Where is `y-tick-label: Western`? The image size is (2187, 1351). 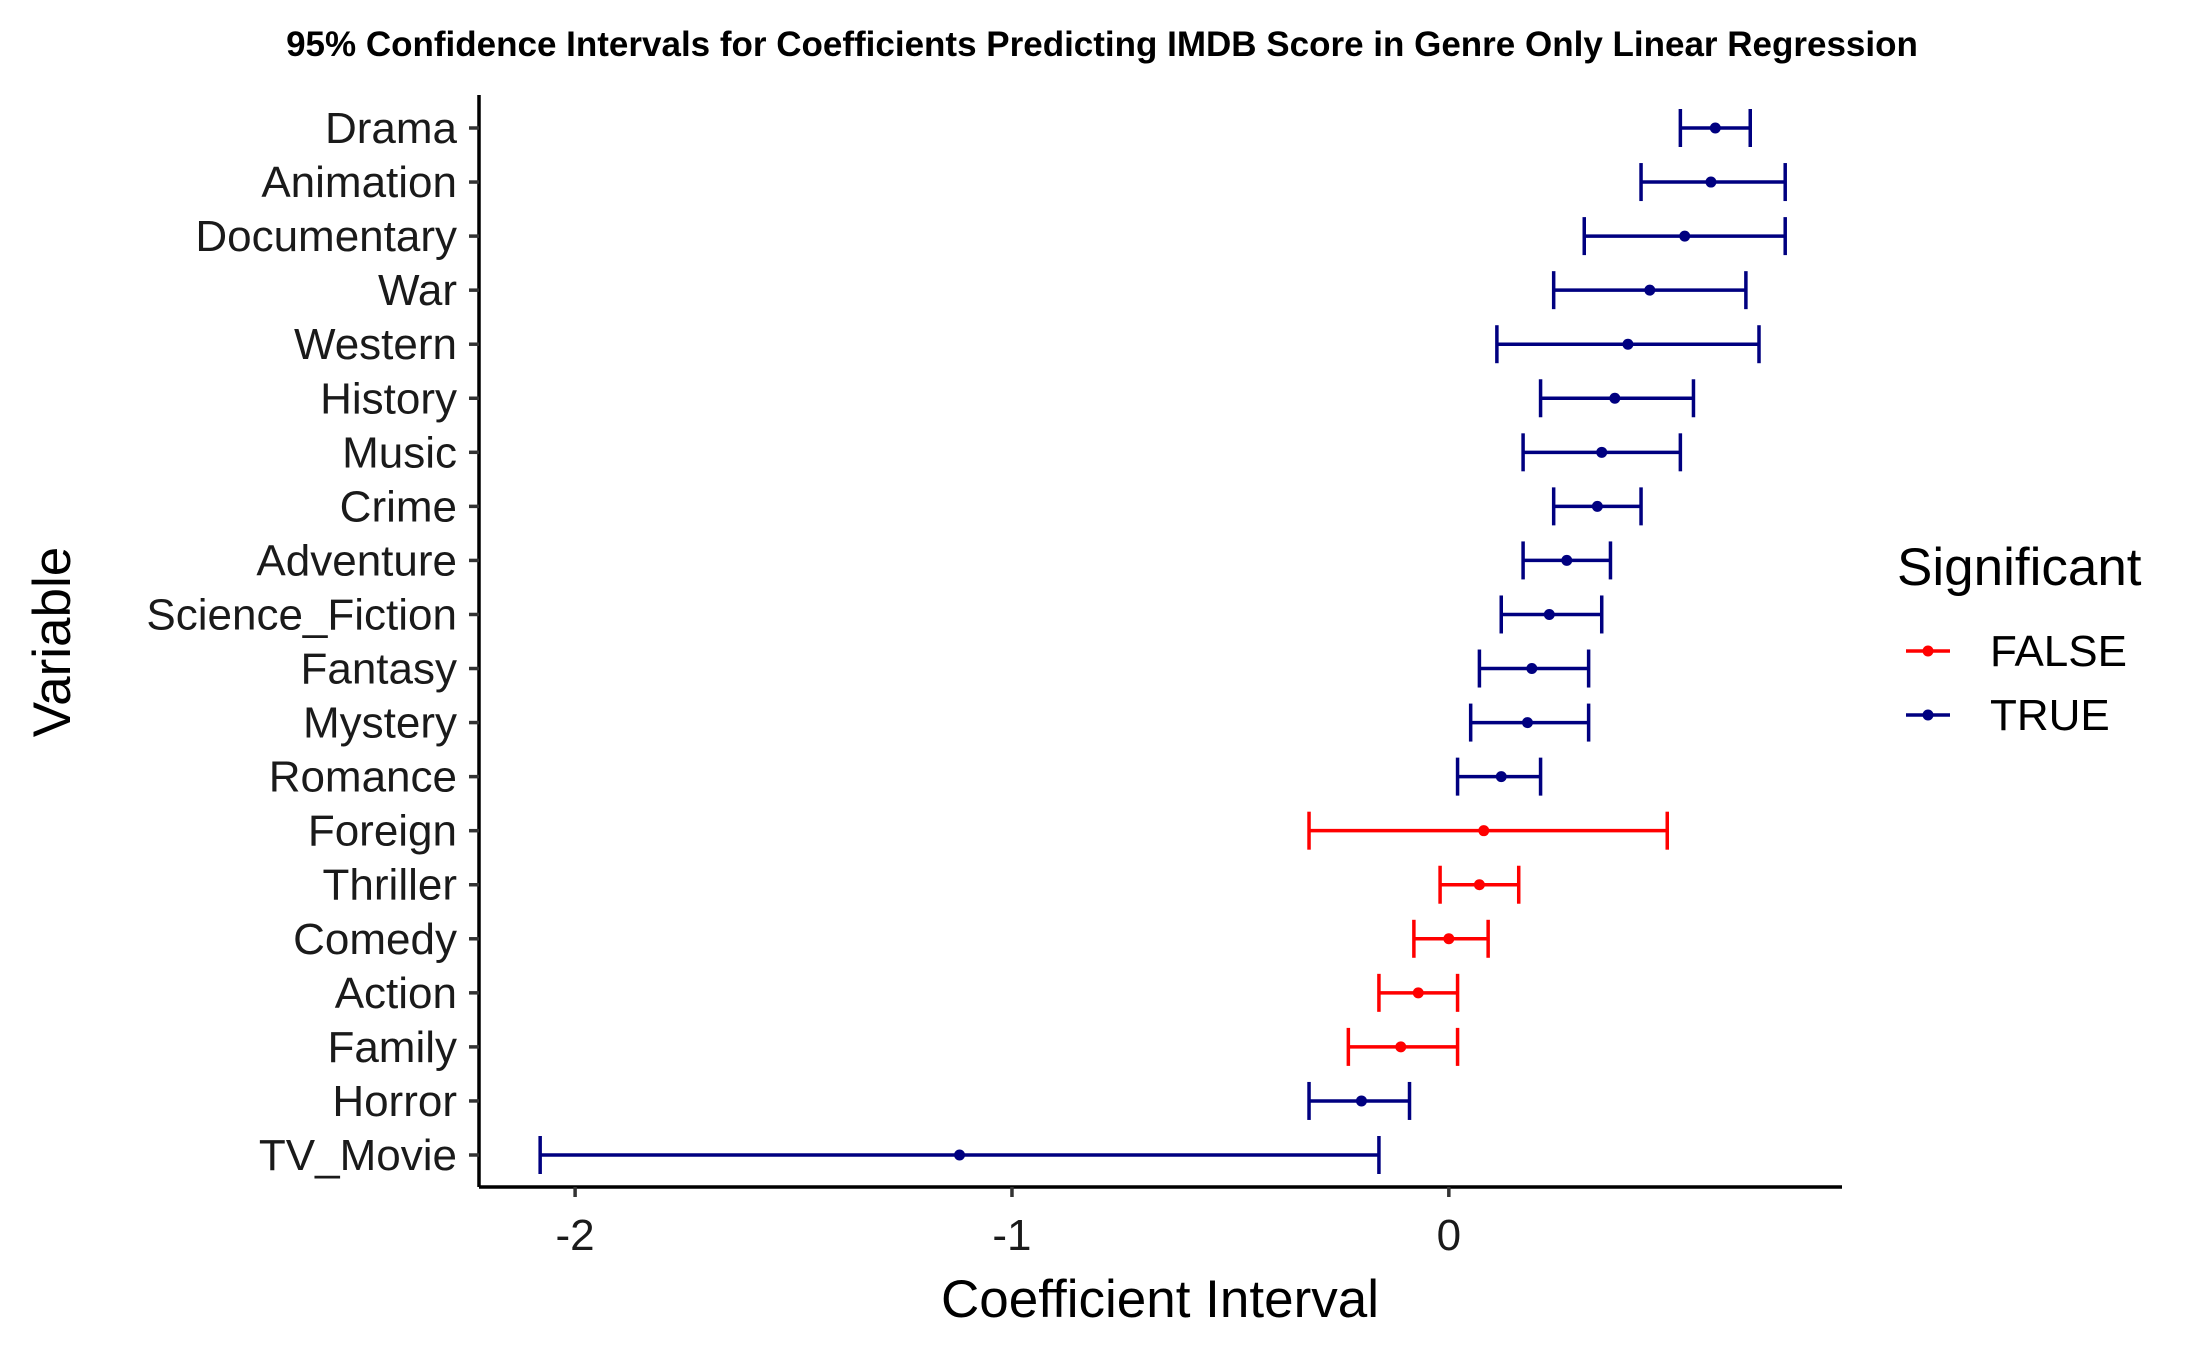 y-tick-label: Western is located at coordinates (375, 344).